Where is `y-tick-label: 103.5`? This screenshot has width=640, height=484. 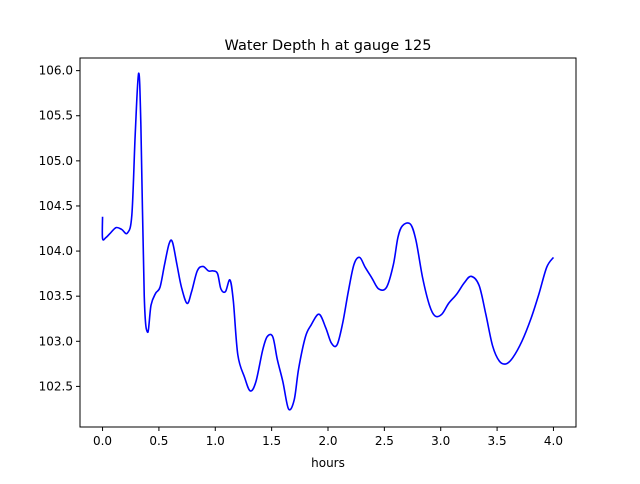 y-tick-label: 103.5 is located at coordinates (56, 296).